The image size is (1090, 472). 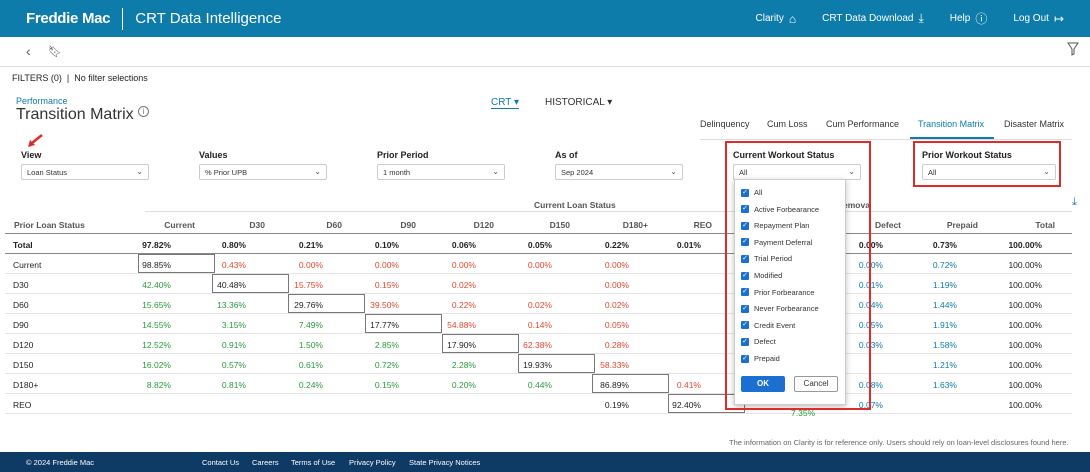 I want to click on dropdown-option: ✓ Trial Period, so click(x=766, y=258).